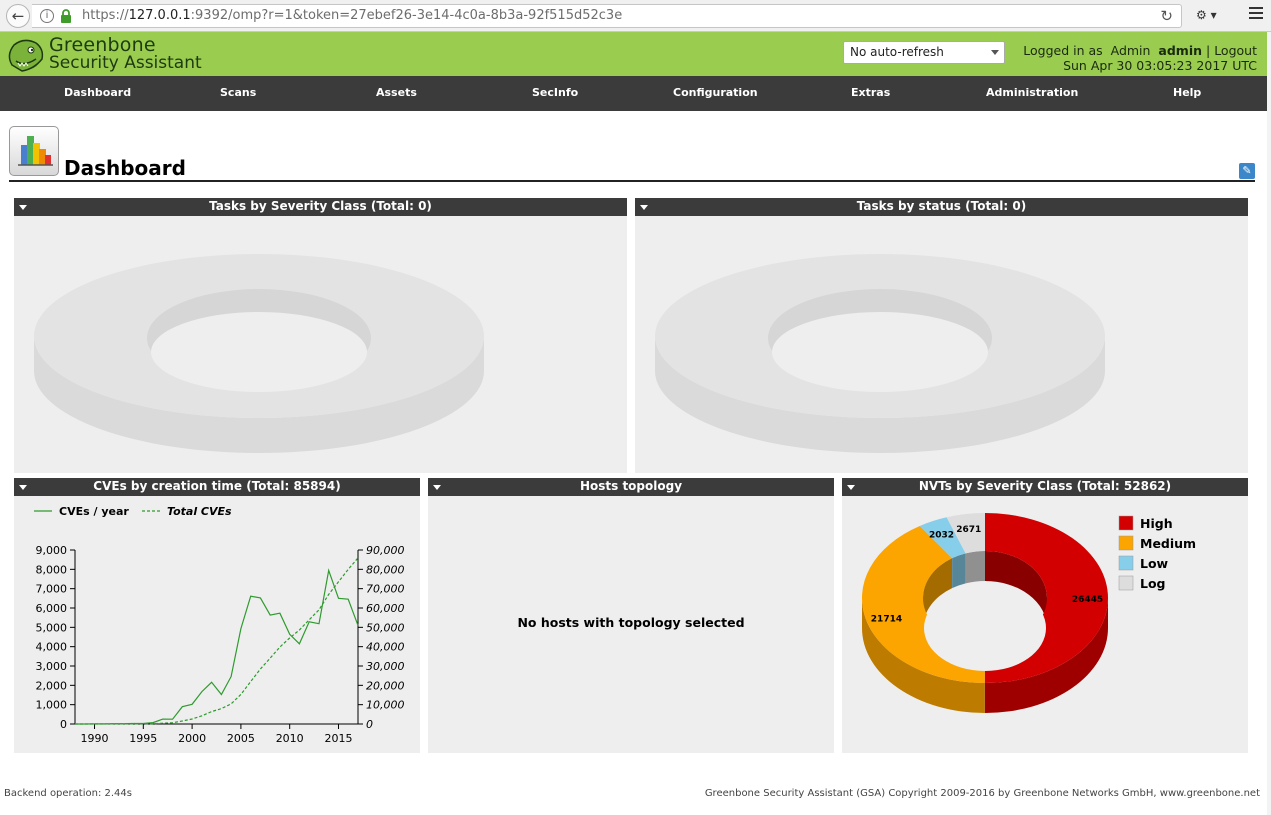 Image resolution: width=1271 pixels, height=815 pixels. Describe the element at coordinates (241, 738) in the screenshot. I see `x-tick-label: 2005` at that location.